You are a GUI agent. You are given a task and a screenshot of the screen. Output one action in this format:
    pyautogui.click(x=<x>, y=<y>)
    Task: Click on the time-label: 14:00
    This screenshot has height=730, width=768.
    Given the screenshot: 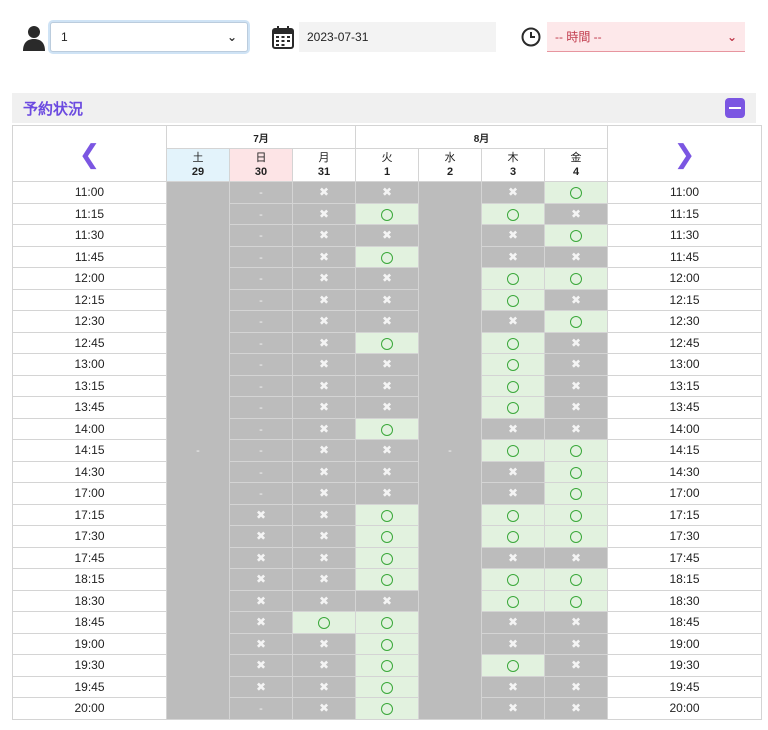 What is the action you would take?
    pyautogui.click(x=685, y=428)
    